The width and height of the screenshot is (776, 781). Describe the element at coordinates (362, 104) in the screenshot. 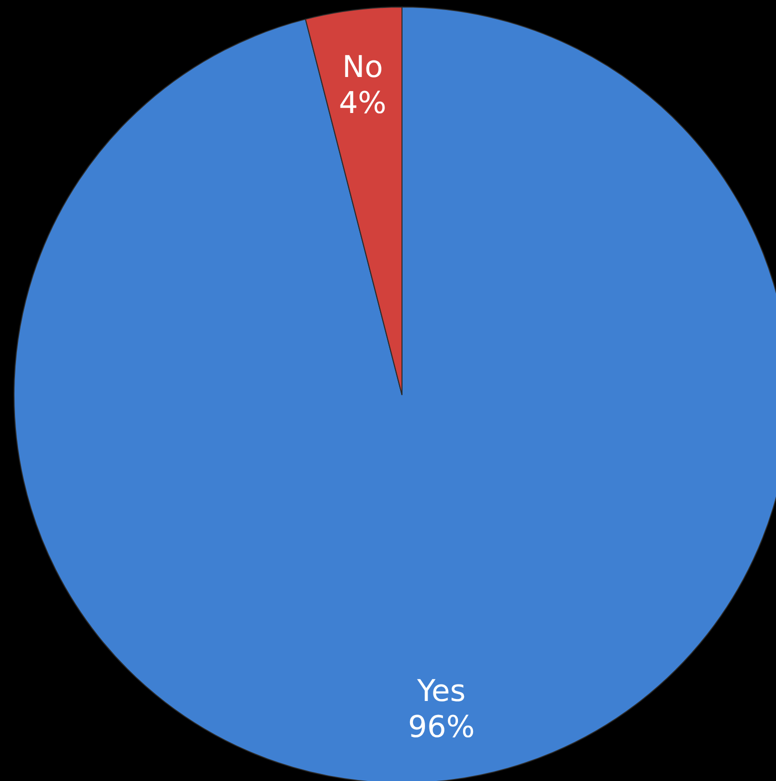

I see `data-label: 4%` at that location.